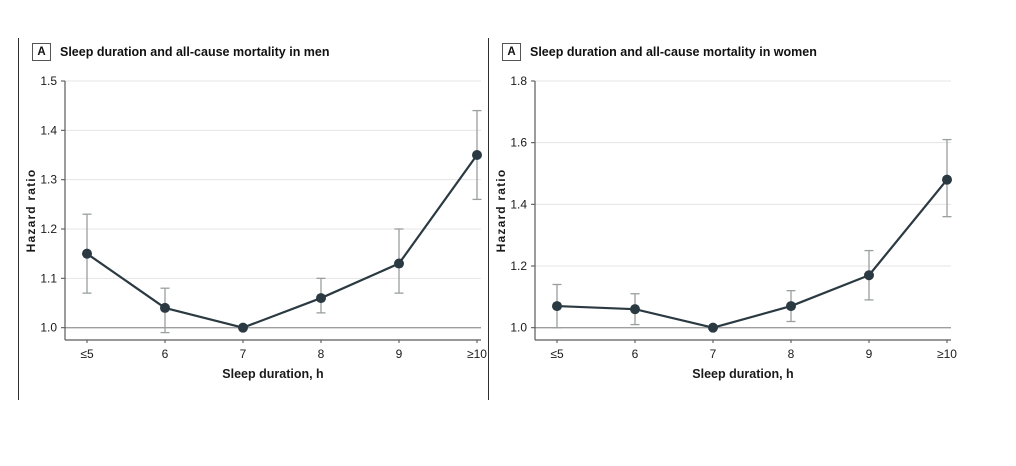 This screenshot has height=466, width=1016. What do you see at coordinates (518, 143) in the screenshot?
I see `y-tick-label: 1.6` at bounding box center [518, 143].